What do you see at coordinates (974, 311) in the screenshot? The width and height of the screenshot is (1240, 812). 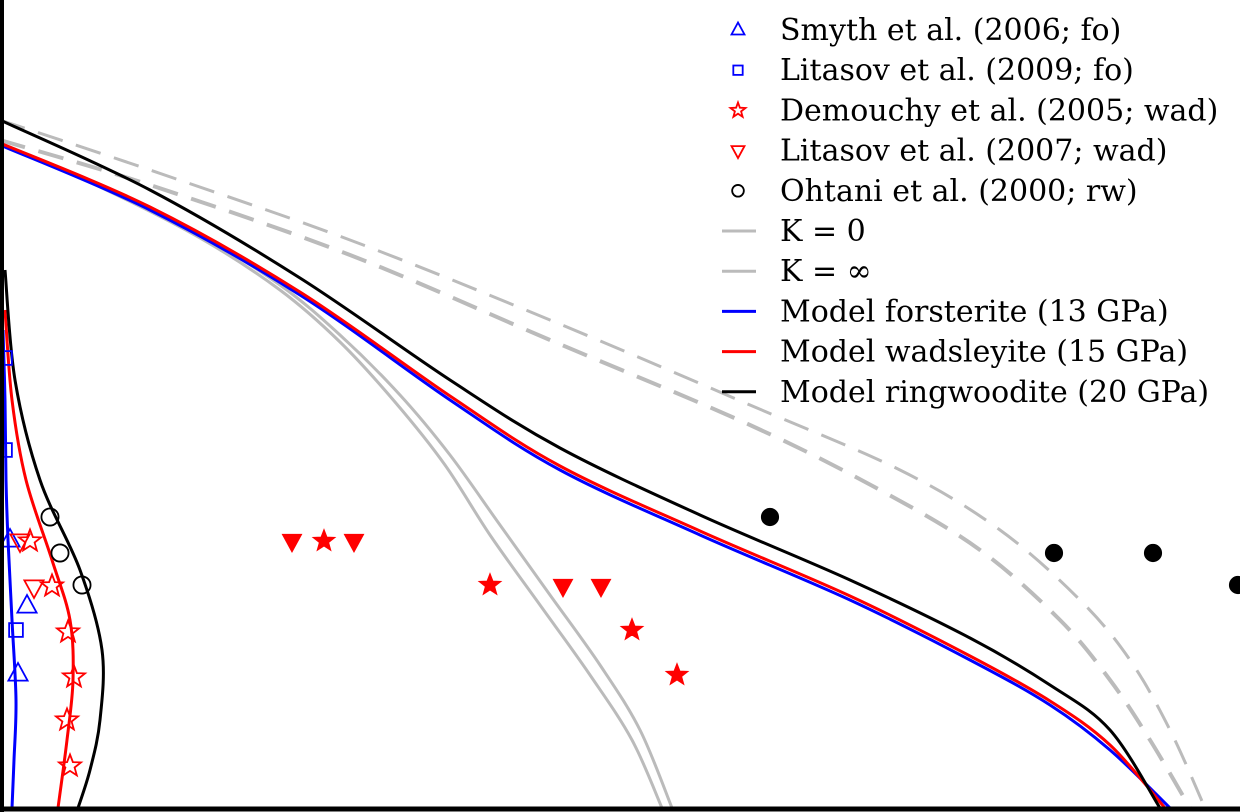 I see `legend-label-7: Model forsterite (13 GPa)` at bounding box center [974, 311].